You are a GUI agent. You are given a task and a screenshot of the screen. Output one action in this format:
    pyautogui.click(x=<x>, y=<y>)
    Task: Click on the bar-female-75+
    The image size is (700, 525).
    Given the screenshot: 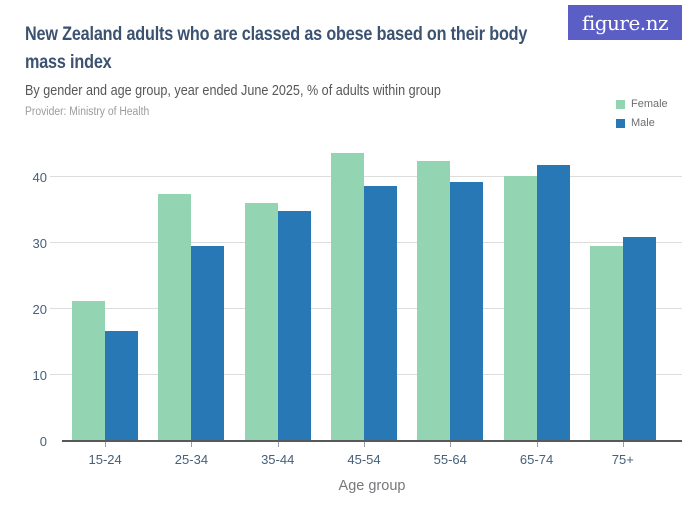 What is the action you would take?
    pyautogui.click(x=606, y=343)
    